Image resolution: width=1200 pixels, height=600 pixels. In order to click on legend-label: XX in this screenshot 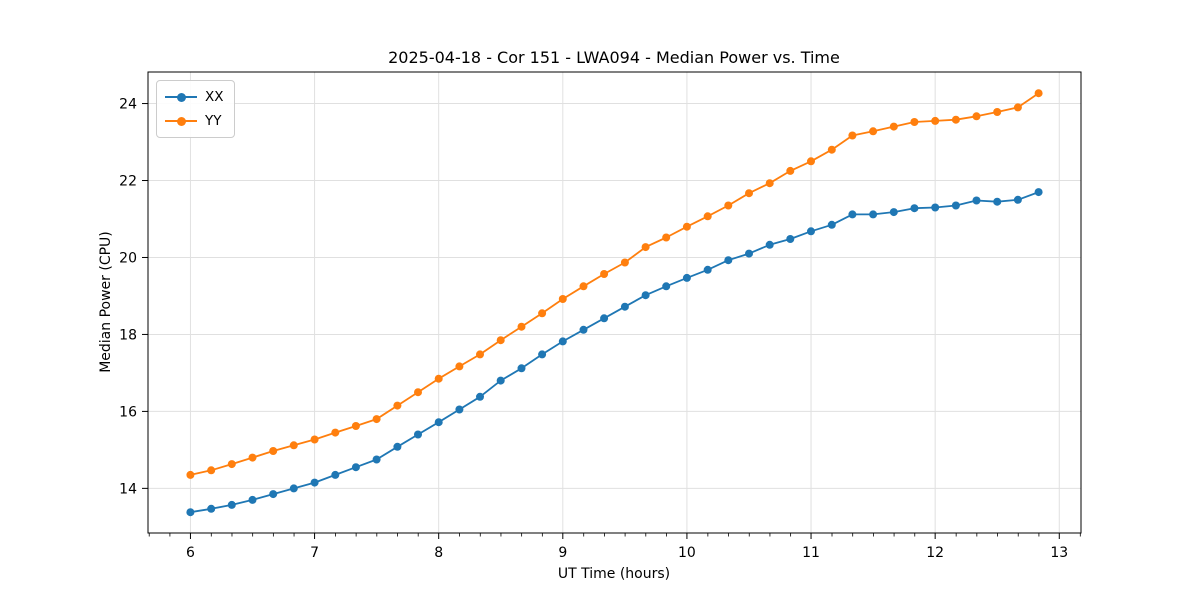, I will do `click(214, 97)`.